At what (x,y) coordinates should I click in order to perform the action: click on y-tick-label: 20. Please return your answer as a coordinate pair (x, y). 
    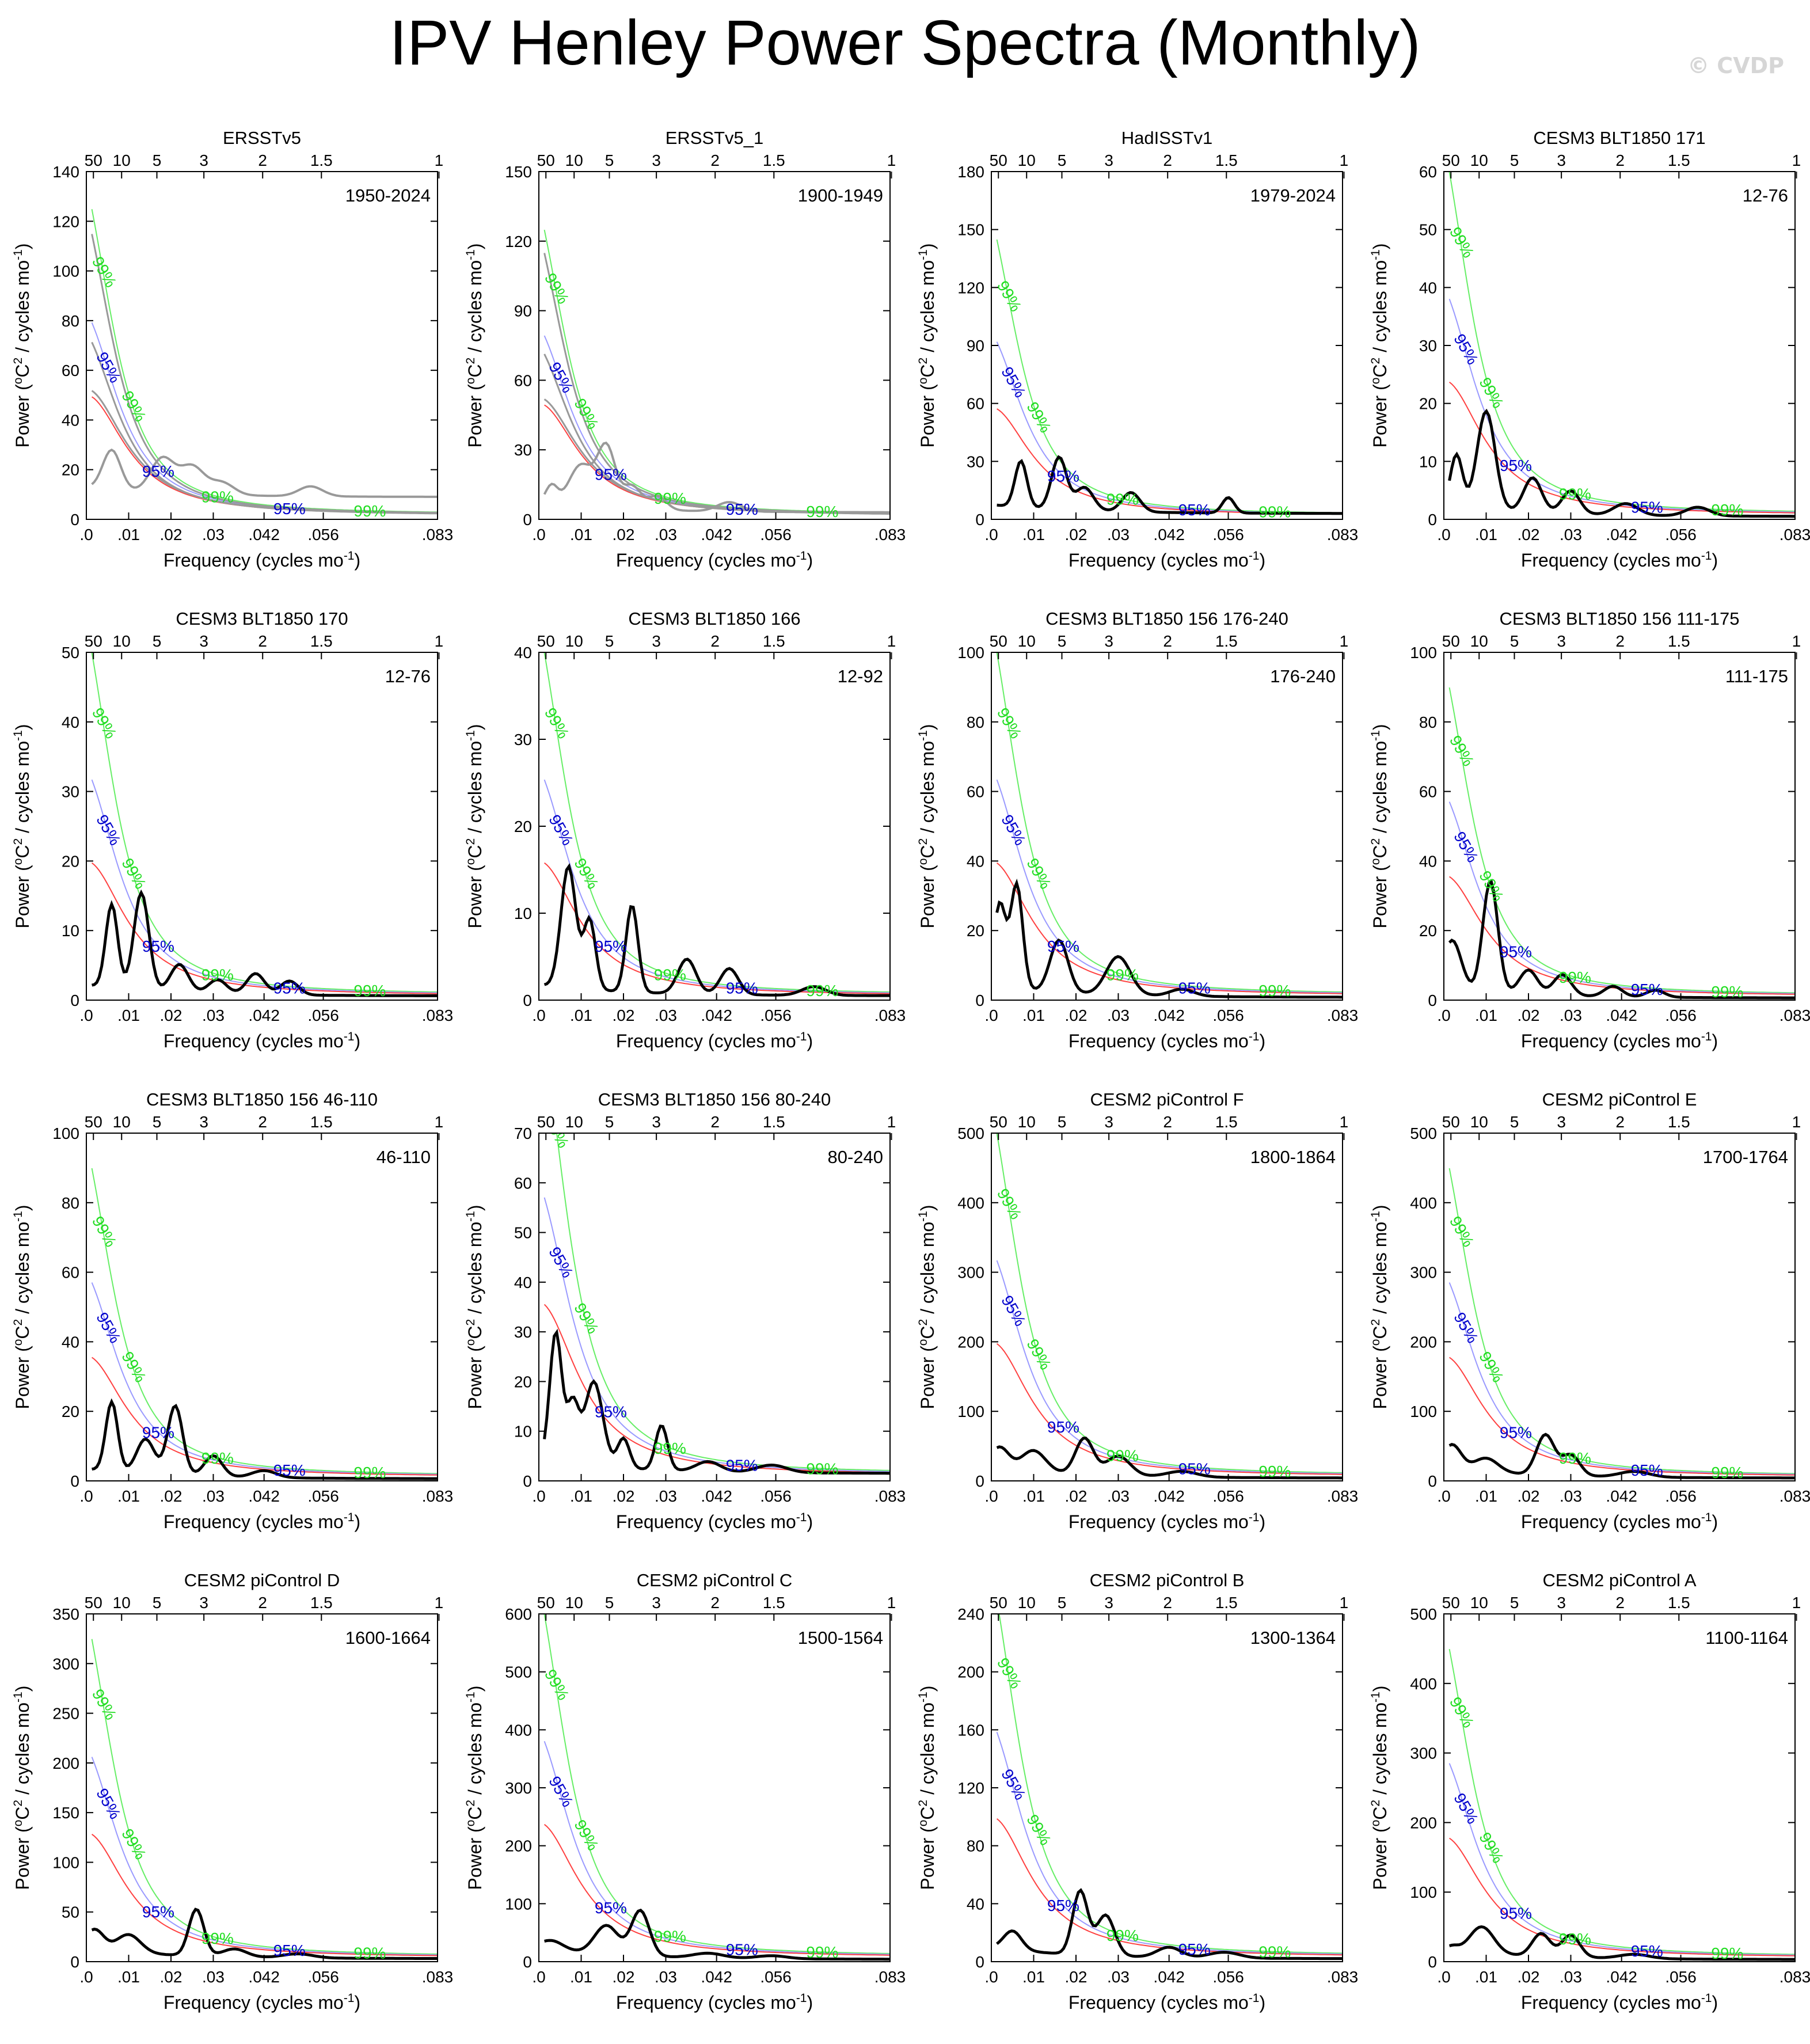
    Looking at the image, I should click on (523, 826).